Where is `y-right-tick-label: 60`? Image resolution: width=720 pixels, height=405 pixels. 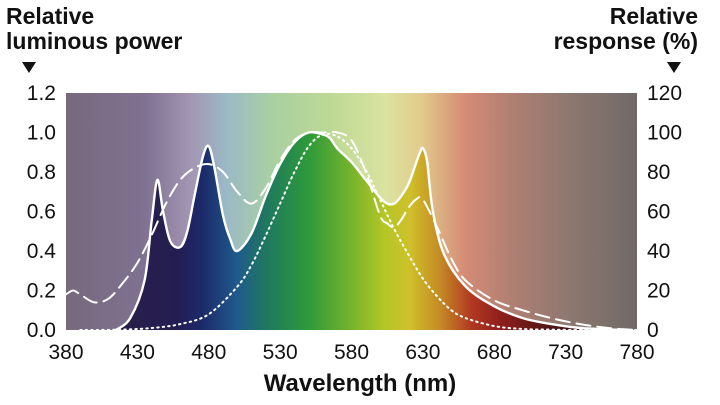
y-right-tick-label: 60 is located at coordinates (658, 212).